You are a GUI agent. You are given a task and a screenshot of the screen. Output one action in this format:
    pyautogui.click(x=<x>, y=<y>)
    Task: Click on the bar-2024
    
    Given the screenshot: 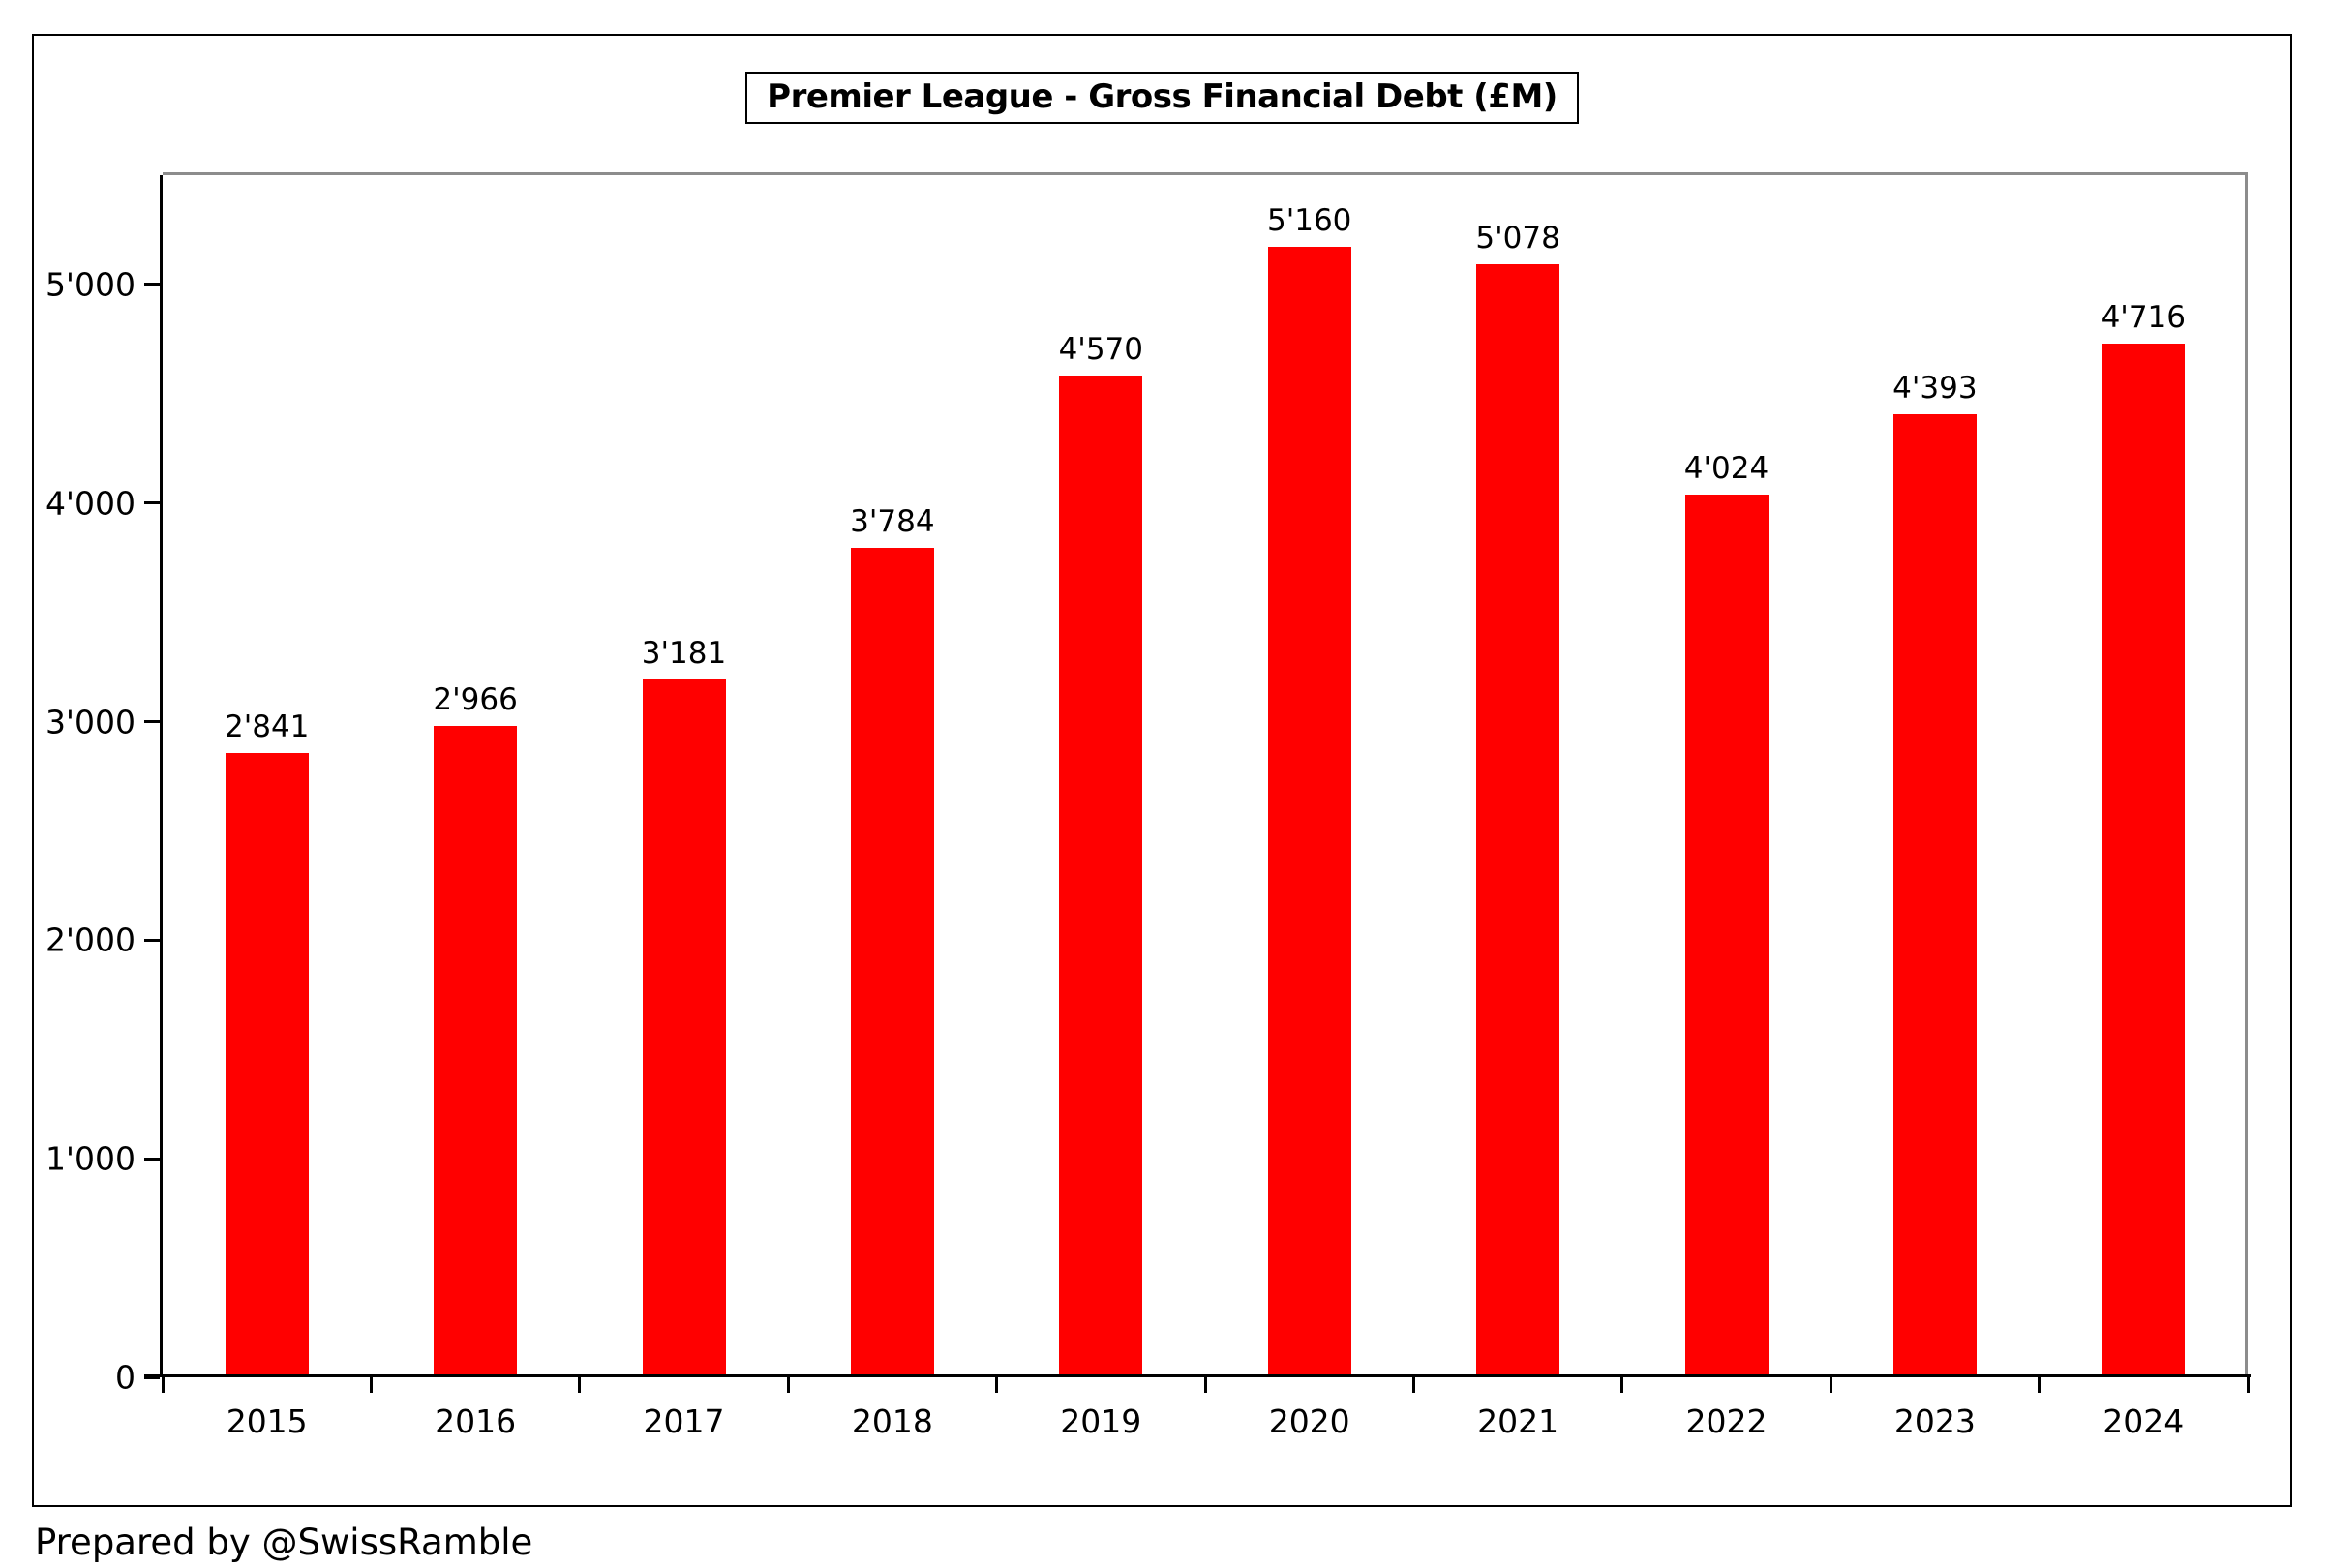 What is the action you would take?
    pyautogui.click(x=2144, y=859)
    